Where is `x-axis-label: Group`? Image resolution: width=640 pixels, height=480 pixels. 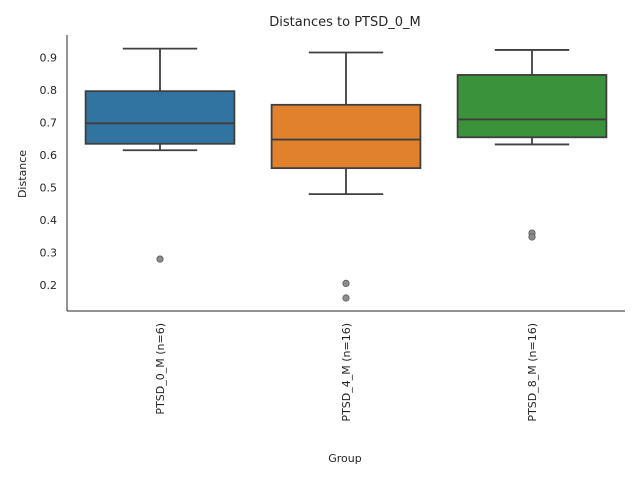 x-axis-label: Group is located at coordinates (345, 458).